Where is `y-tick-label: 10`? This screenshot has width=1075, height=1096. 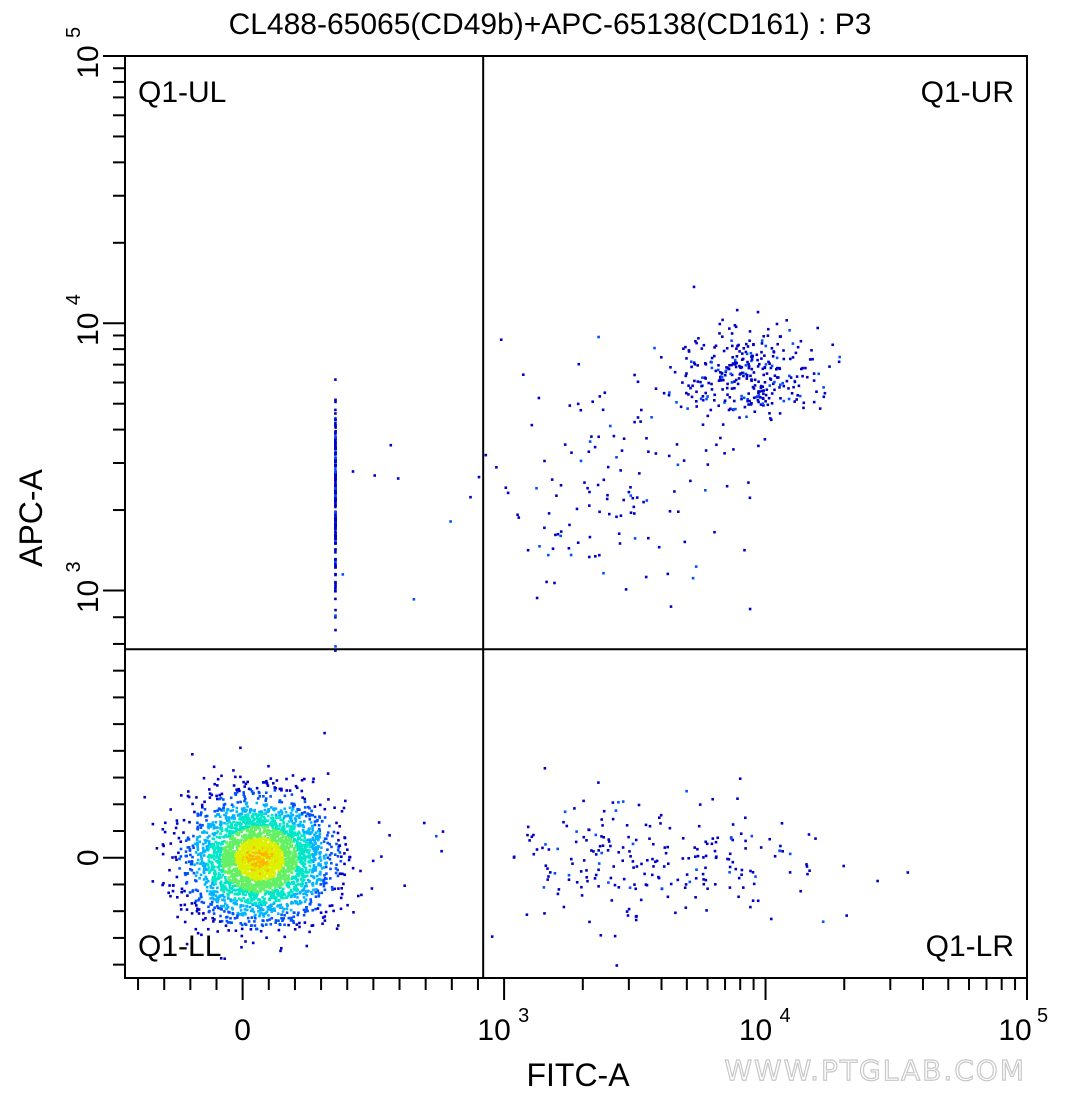
y-tick-label: 10 is located at coordinates (88, 61).